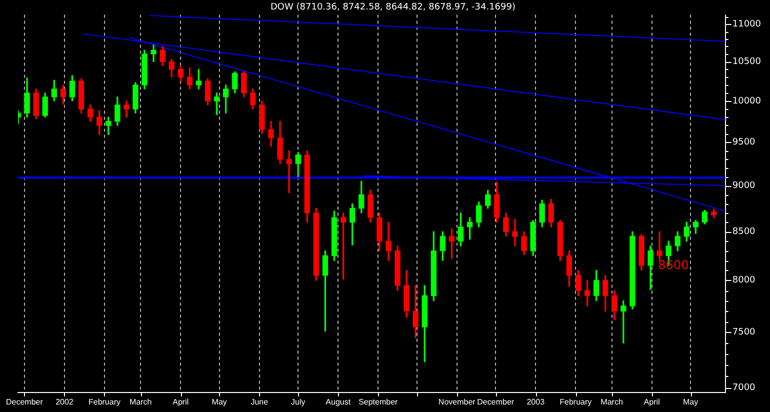 This screenshot has height=412, width=770. I want to click on y-tick-label: 9000, so click(744, 185).